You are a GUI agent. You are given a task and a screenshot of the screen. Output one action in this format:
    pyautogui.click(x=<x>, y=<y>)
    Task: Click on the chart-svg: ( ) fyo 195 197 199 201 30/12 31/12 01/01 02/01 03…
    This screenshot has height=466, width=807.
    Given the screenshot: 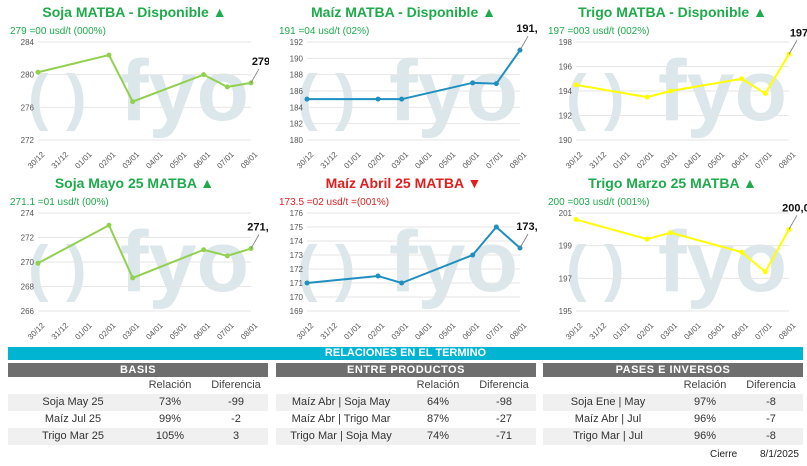 What is the action you would take?
    pyautogui.click(x=683, y=272)
    